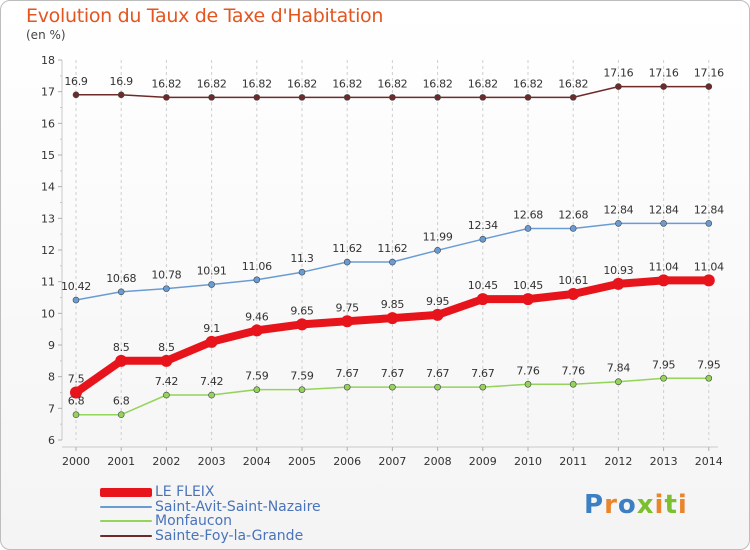  Describe the element at coordinates (611, 505) in the screenshot. I see `logo-letter: r` at that location.